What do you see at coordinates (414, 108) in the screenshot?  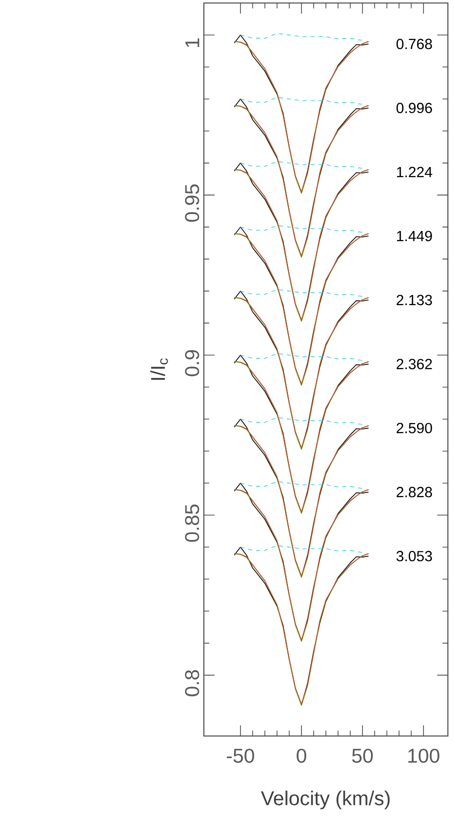 I see `annotation: 0.996` at bounding box center [414, 108].